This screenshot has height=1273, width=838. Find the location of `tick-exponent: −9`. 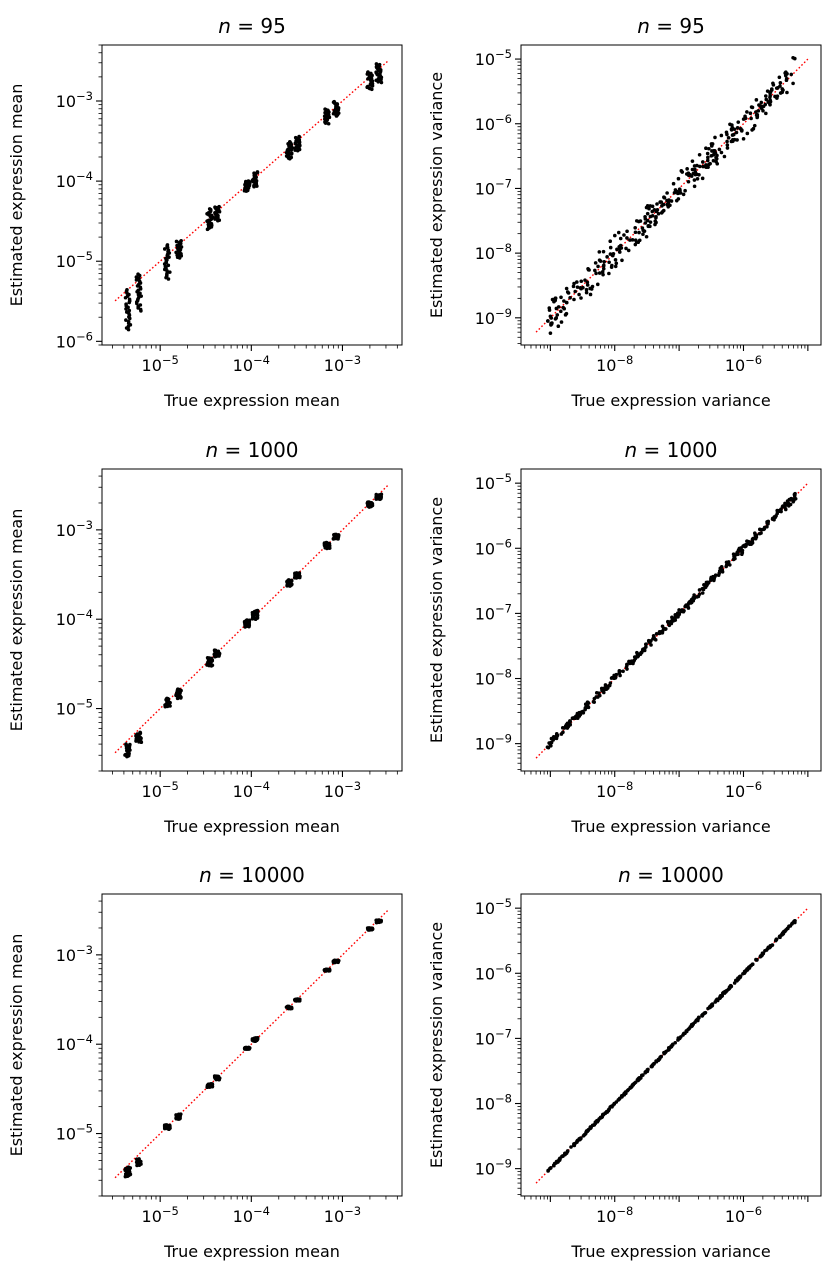

tick-exponent: −9 is located at coordinates (503, 1164).